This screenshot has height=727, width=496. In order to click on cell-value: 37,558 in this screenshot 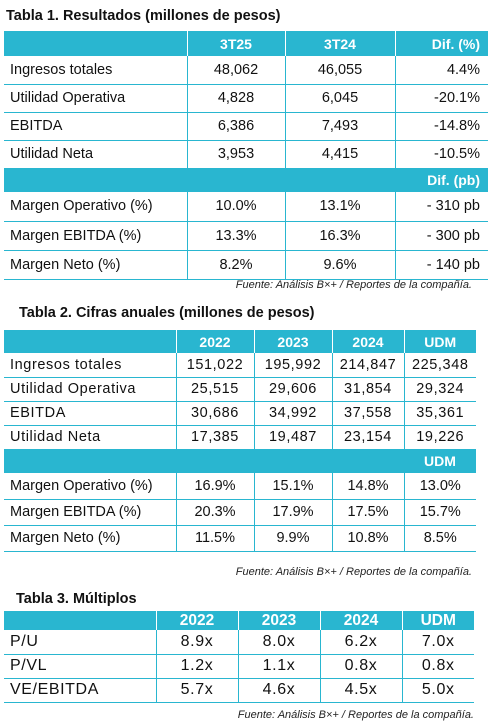, I will do `click(368, 413)`.